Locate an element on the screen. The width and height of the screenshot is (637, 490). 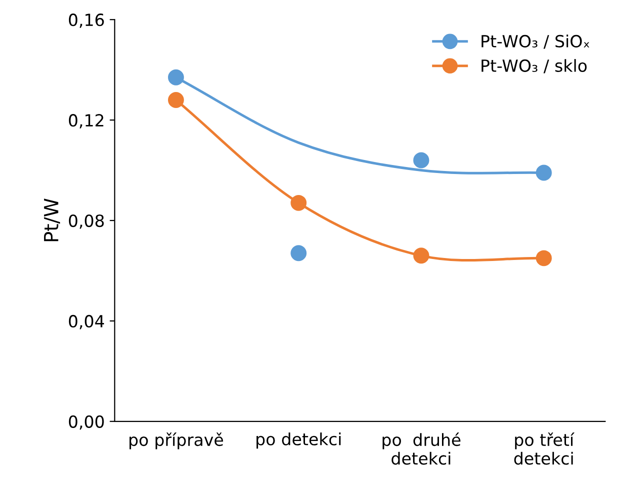
legend-label: Pt-WO₃ / sklo is located at coordinates (534, 66).